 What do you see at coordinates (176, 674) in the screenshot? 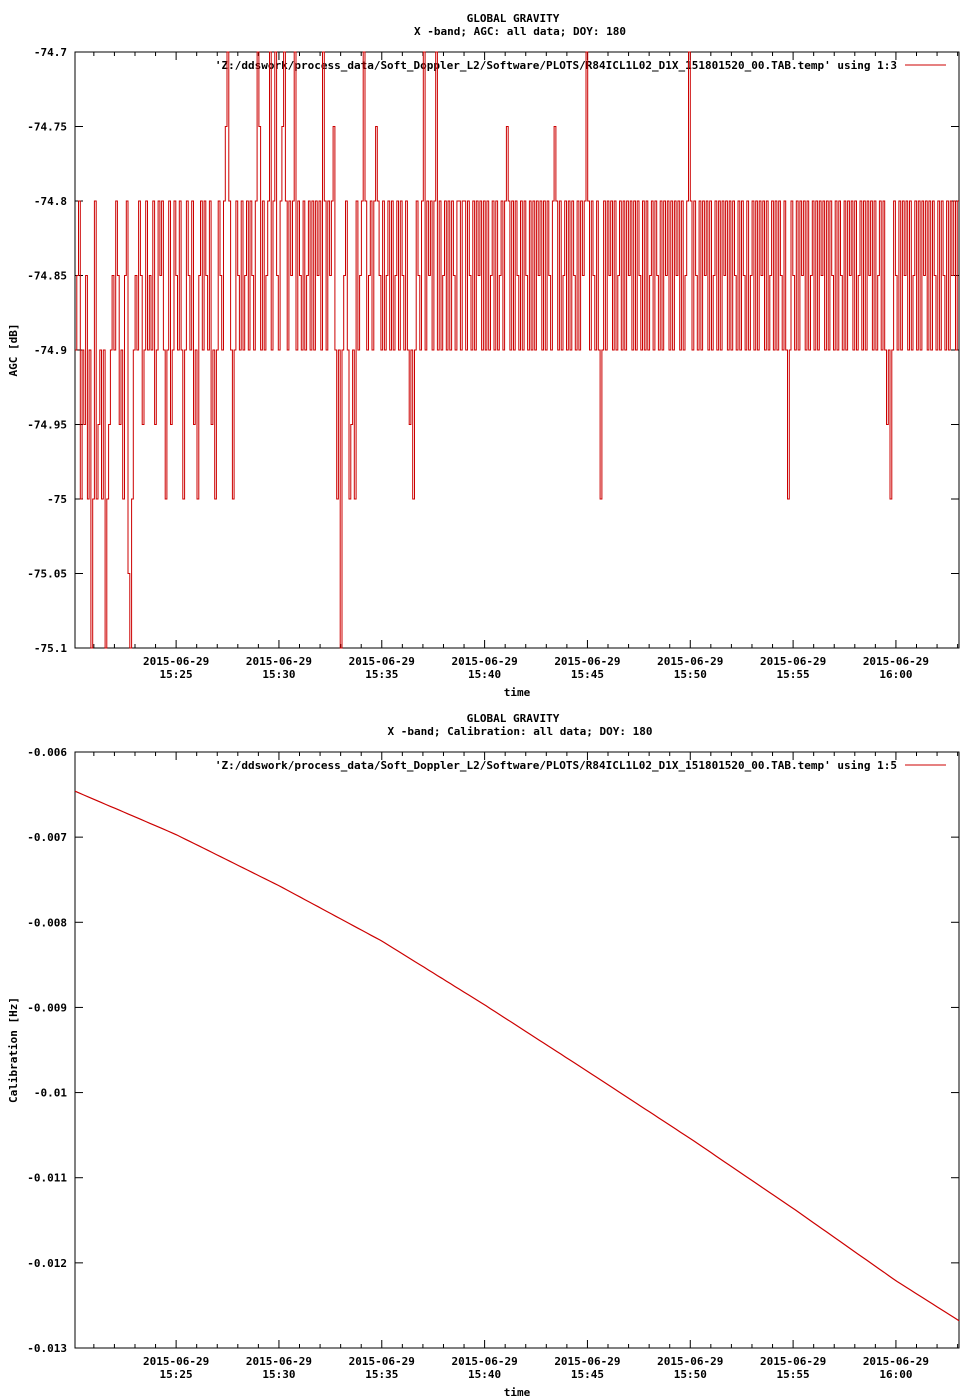
I see `agc-x-tick-time: 15:25` at bounding box center [176, 674].